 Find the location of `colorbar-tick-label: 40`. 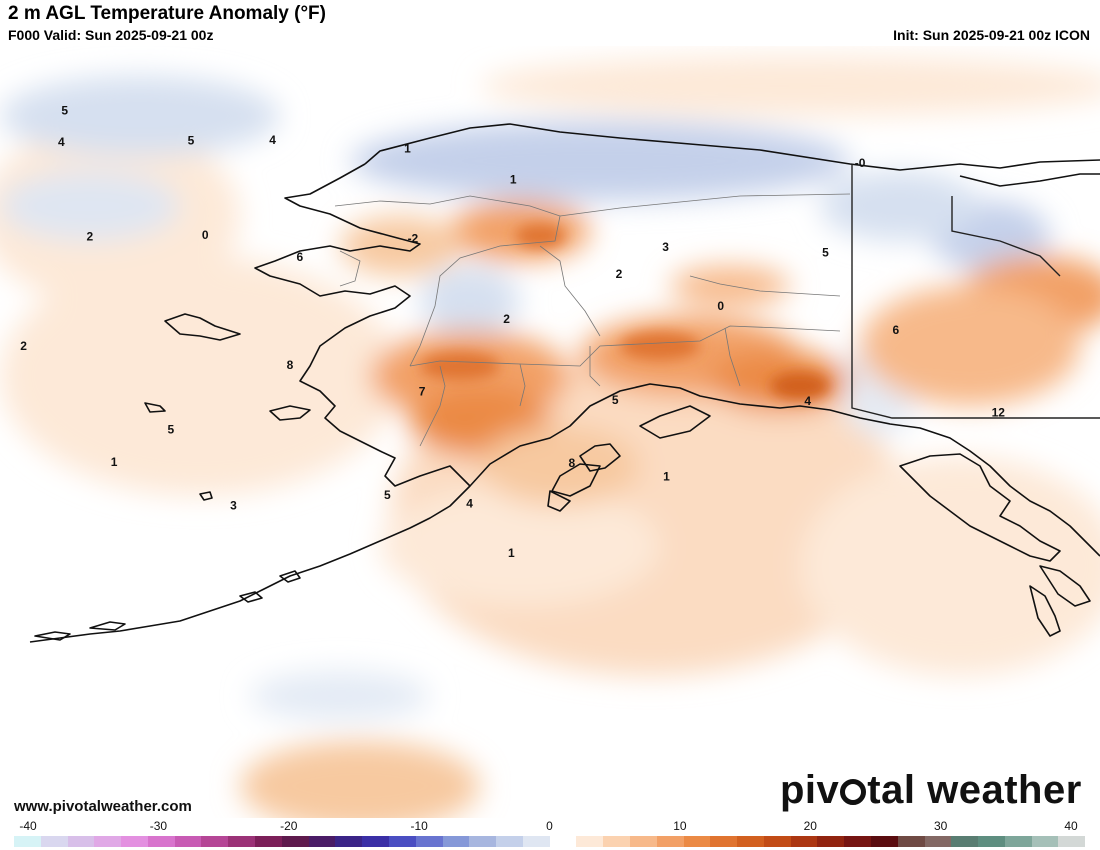

colorbar-tick-label: 40 is located at coordinates (1071, 826).